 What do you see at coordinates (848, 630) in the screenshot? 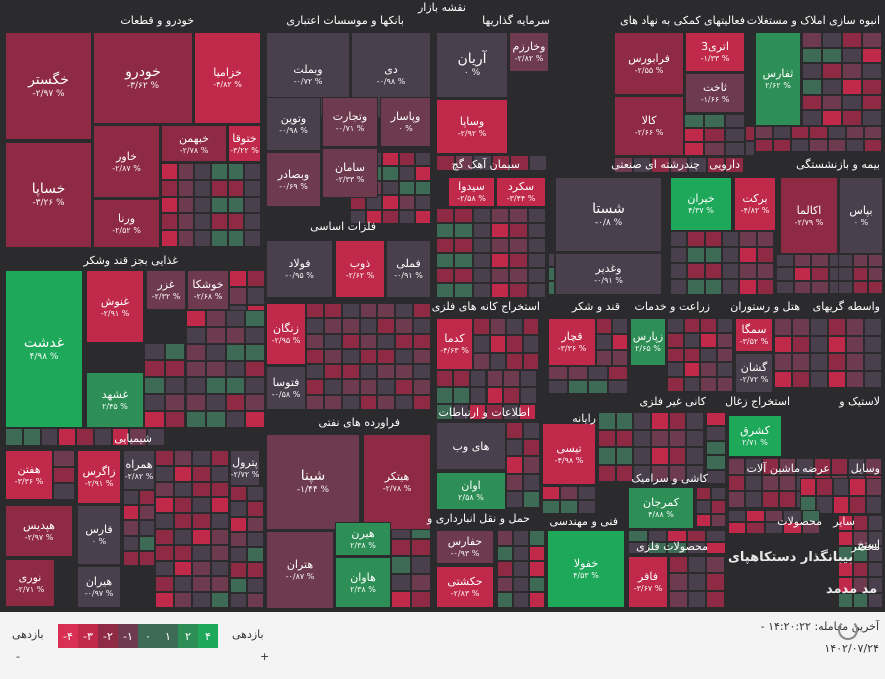
I see `refresh-icon` at bounding box center [848, 630].